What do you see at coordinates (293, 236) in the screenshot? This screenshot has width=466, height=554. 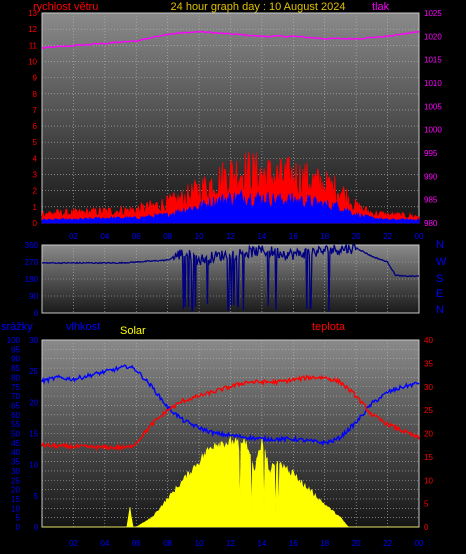 I see `x-tick-label: 16` at bounding box center [293, 236].